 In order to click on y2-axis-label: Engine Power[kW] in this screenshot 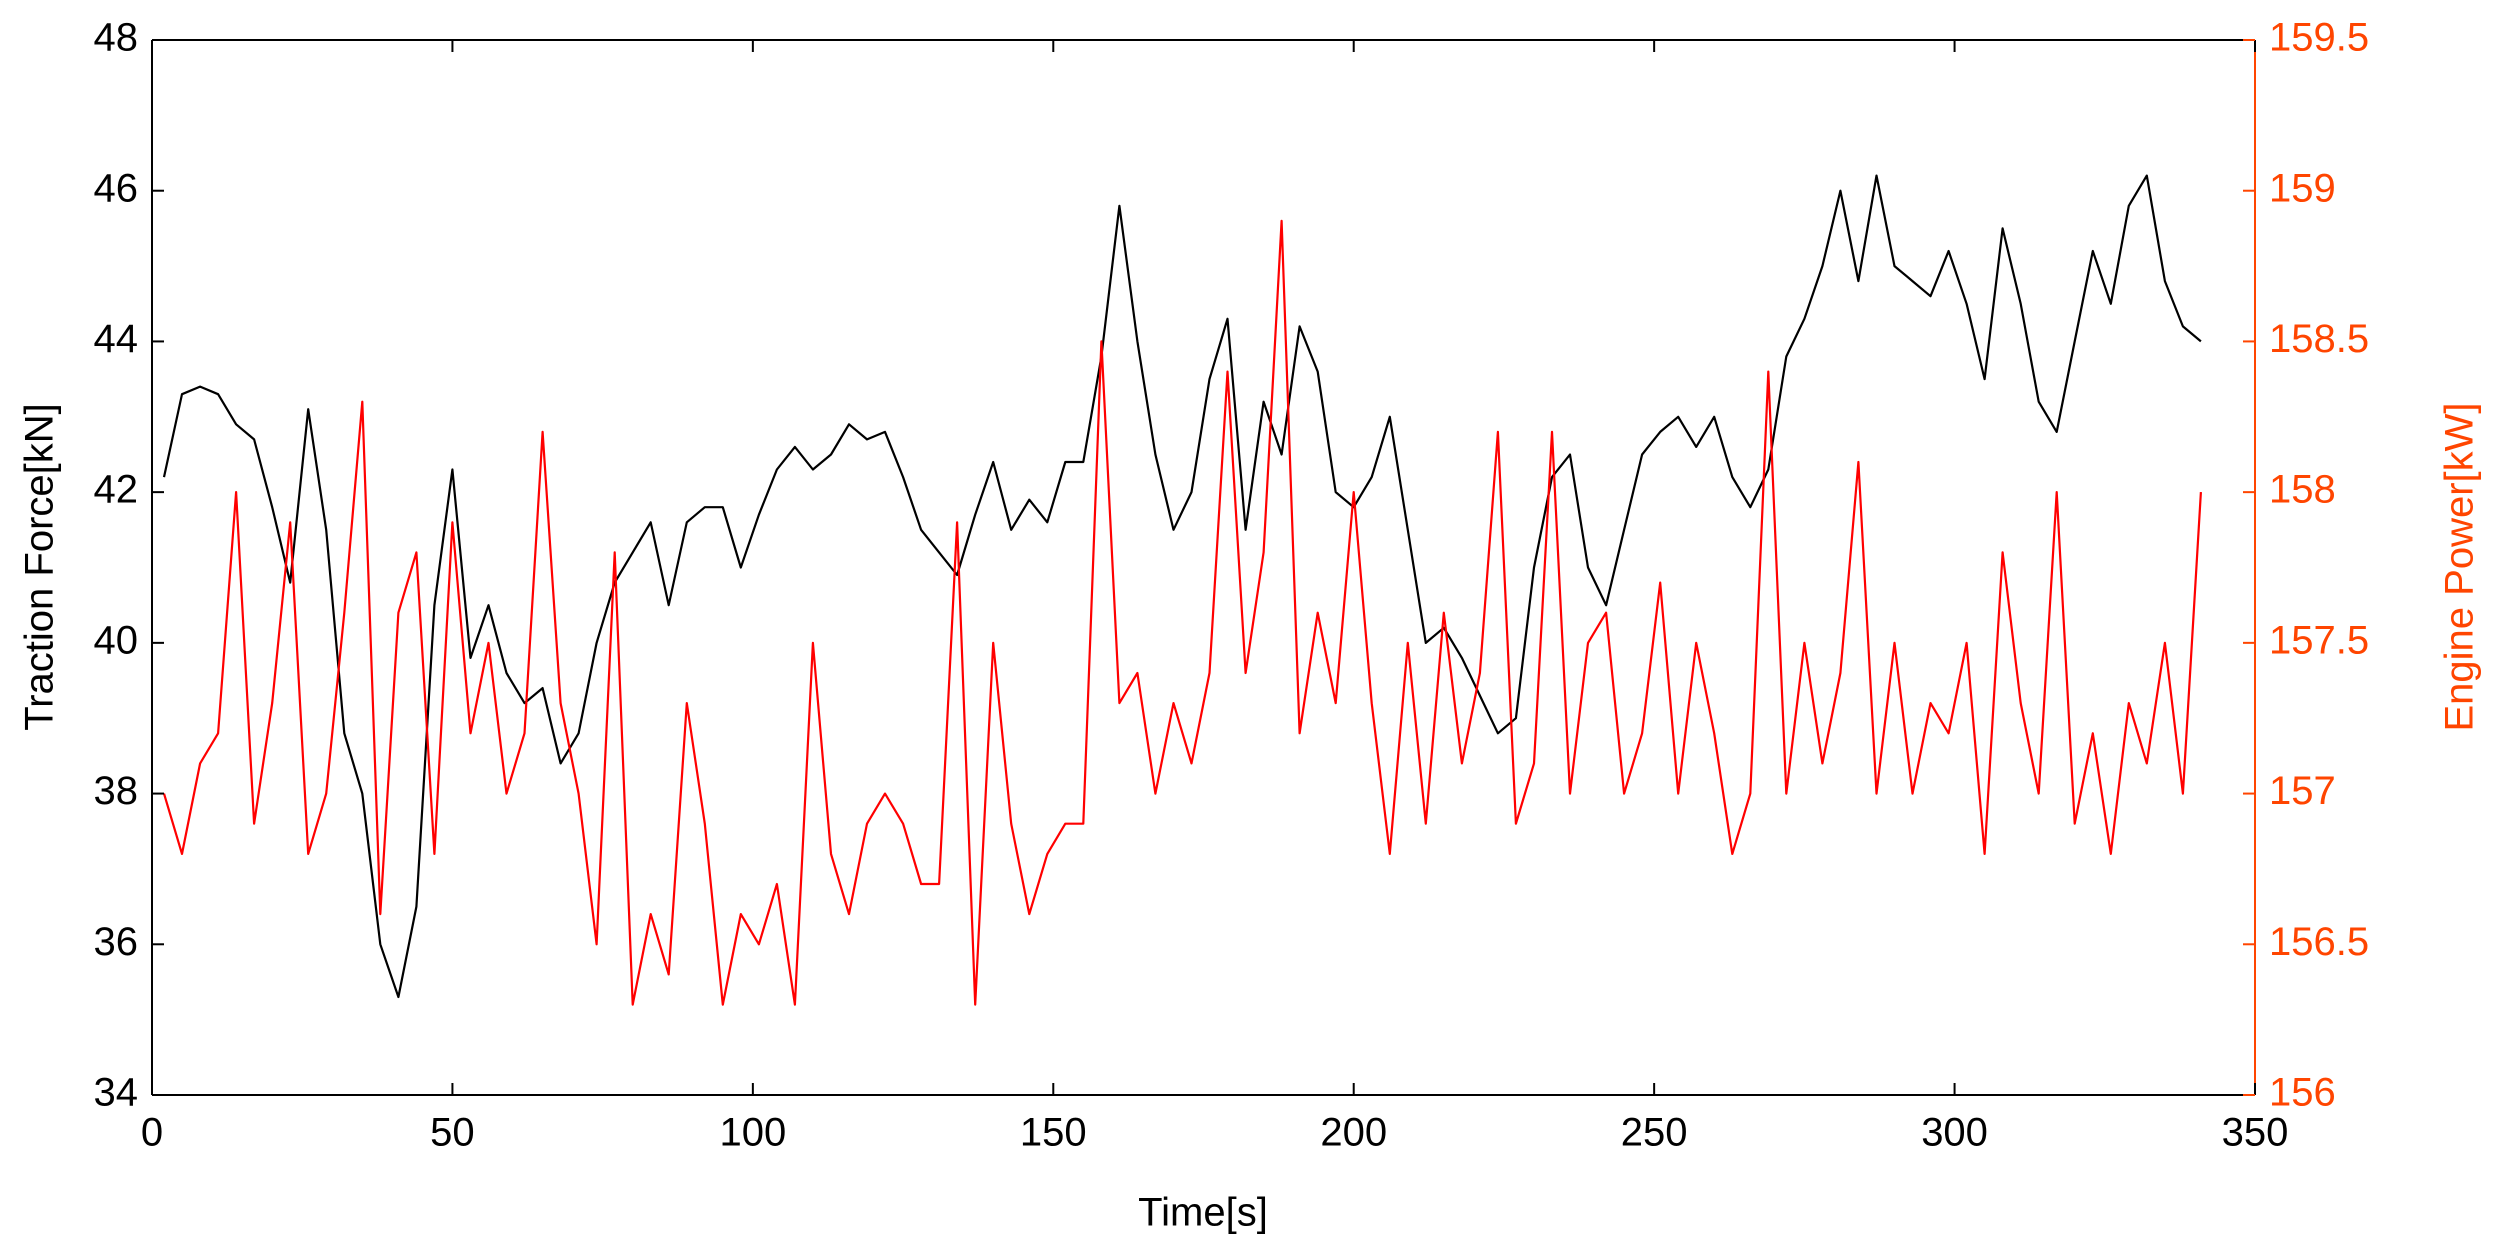, I will do `click(2460, 566)`.